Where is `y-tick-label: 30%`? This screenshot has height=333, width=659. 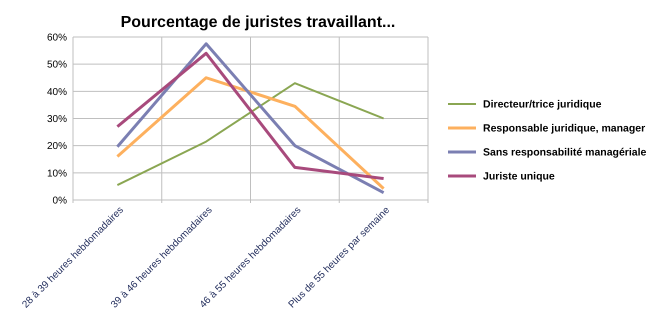
y-tick-label: 30% is located at coordinates (57, 119).